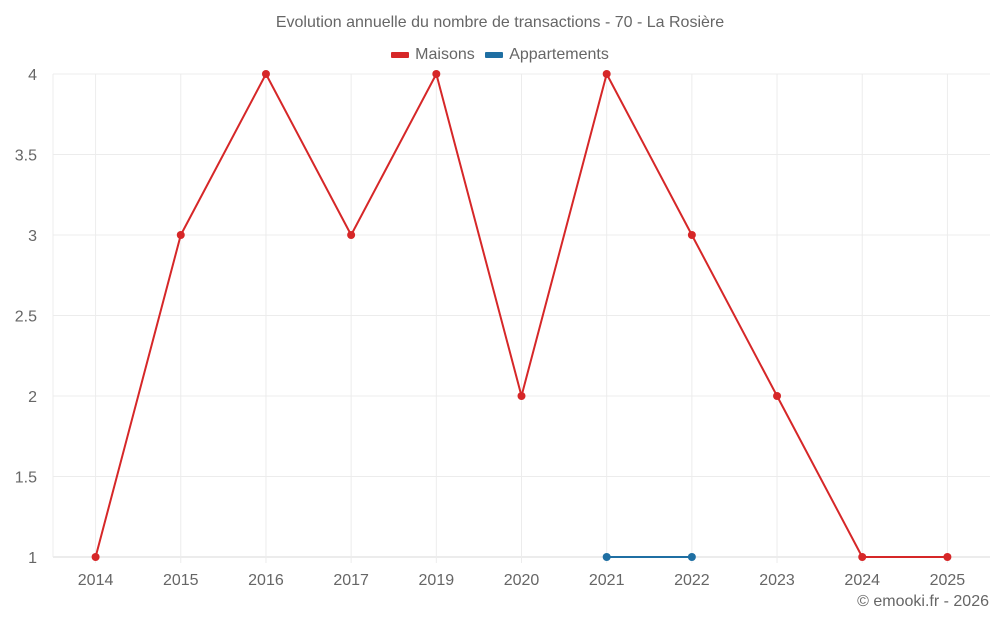  What do you see at coordinates (445, 54) in the screenshot?
I see `legend-label-maisons: Maisons` at bounding box center [445, 54].